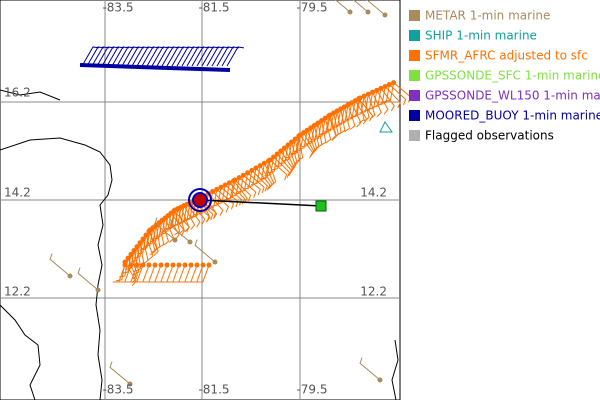 Image resolution: width=600 pixels, height=404 pixels. Describe the element at coordinates (155, 67) in the screenshot. I see `buoy-track` at that location.